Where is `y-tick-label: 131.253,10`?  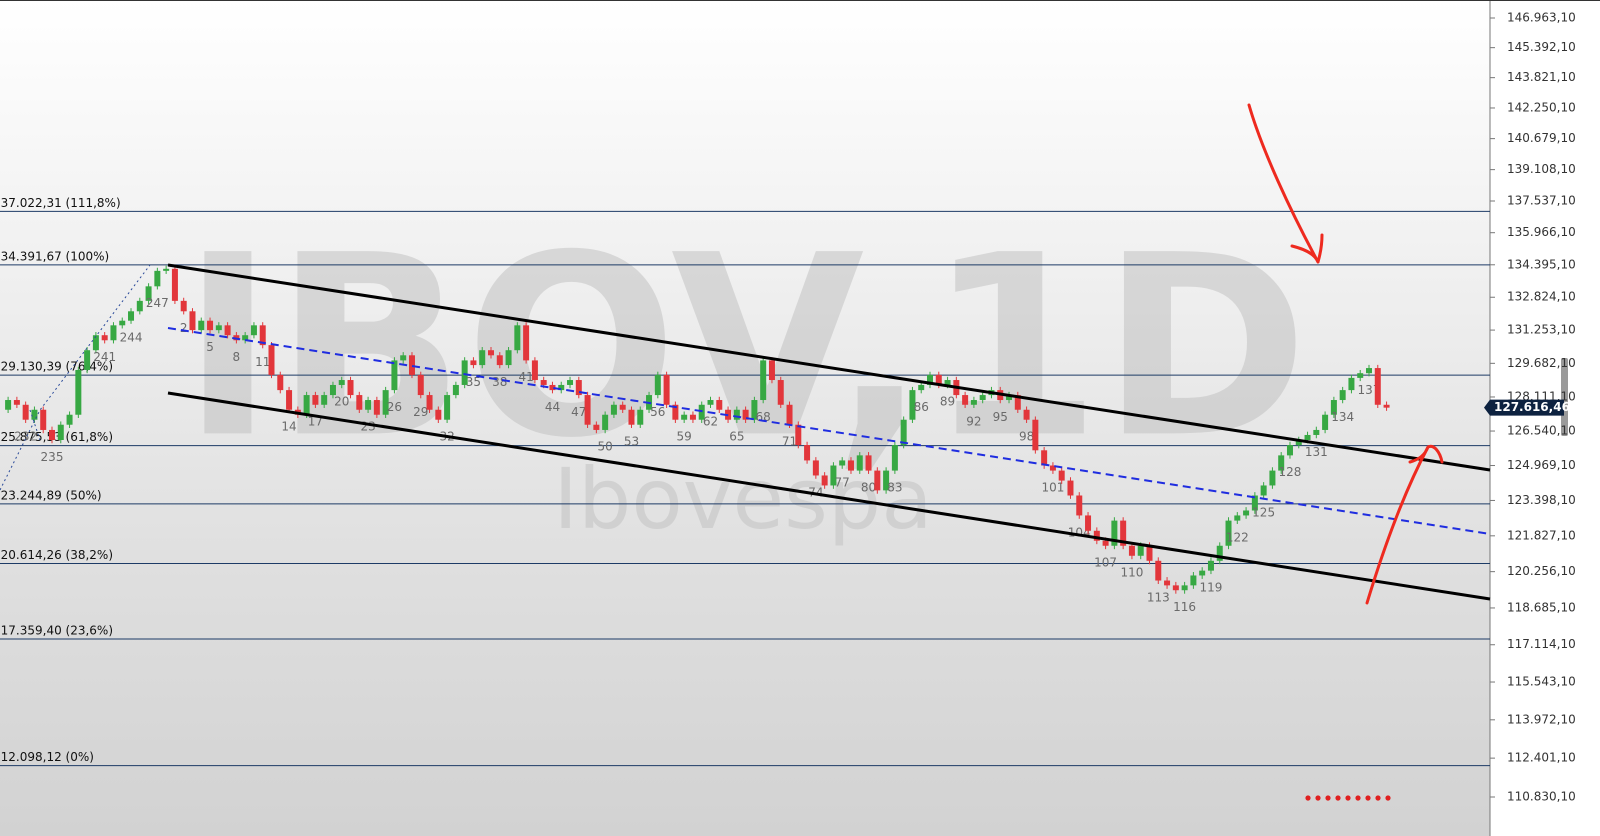
y-tick-label: 131.253,10 is located at coordinates (1541, 330).